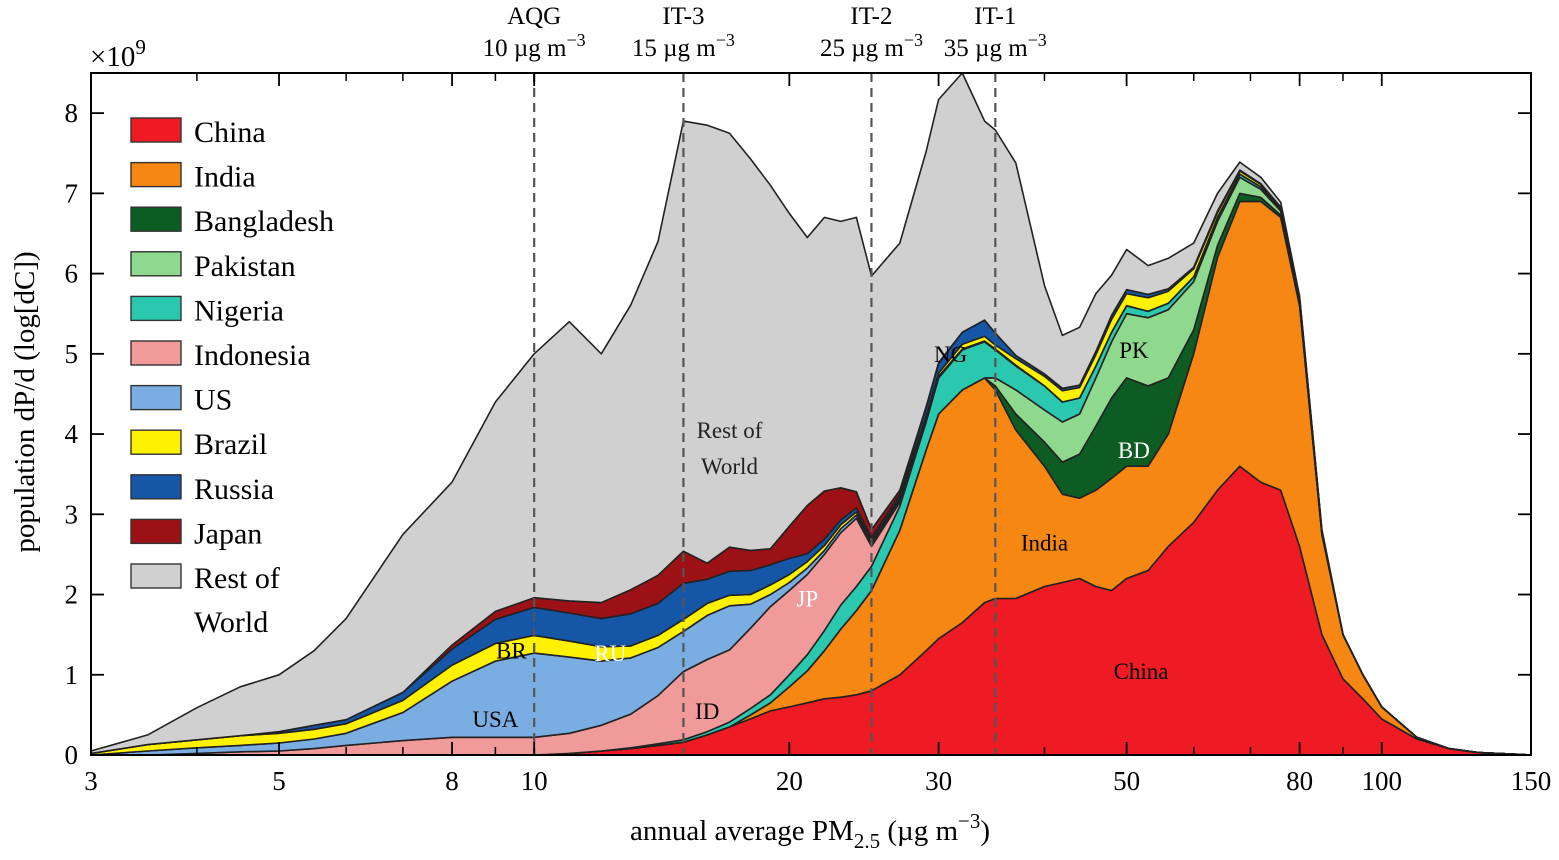 The image size is (1559, 860). Describe the element at coordinates (950, 354) in the screenshot. I see `region-label-ng: NG` at that location.